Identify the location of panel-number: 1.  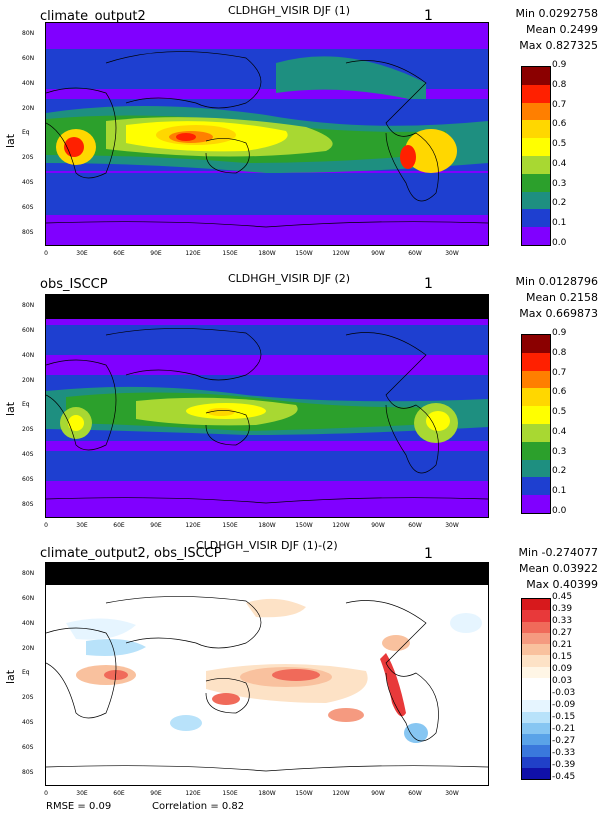
(428, 16).